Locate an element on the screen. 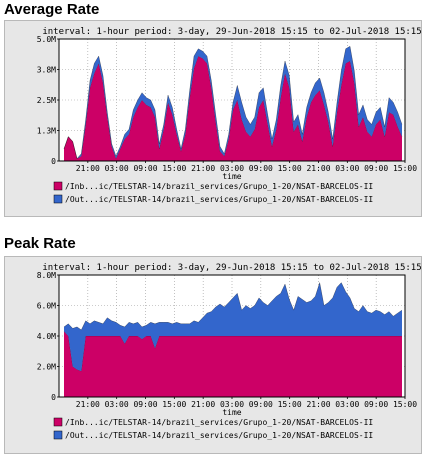  y-tick-label: 5.0M is located at coordinates (46, 39).